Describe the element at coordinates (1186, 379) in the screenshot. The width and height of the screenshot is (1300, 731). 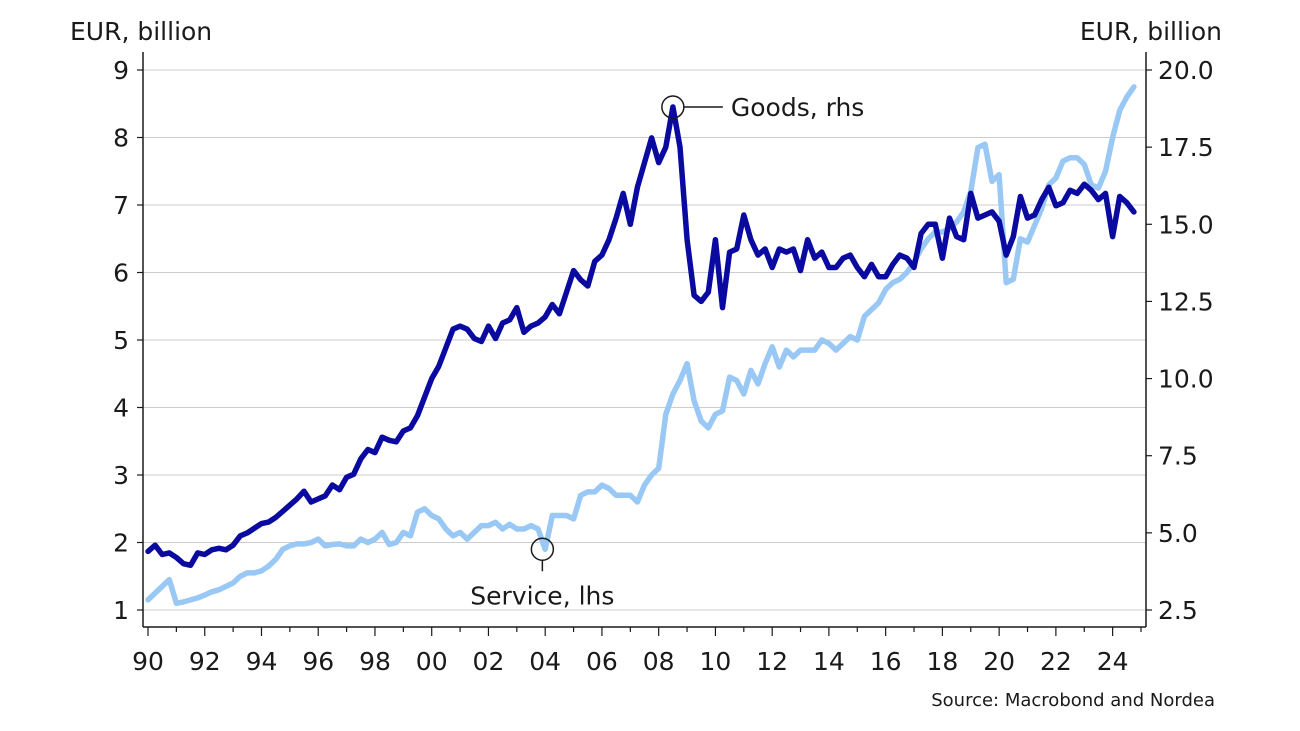
I see `right-tick-label: 10.0` at that location.